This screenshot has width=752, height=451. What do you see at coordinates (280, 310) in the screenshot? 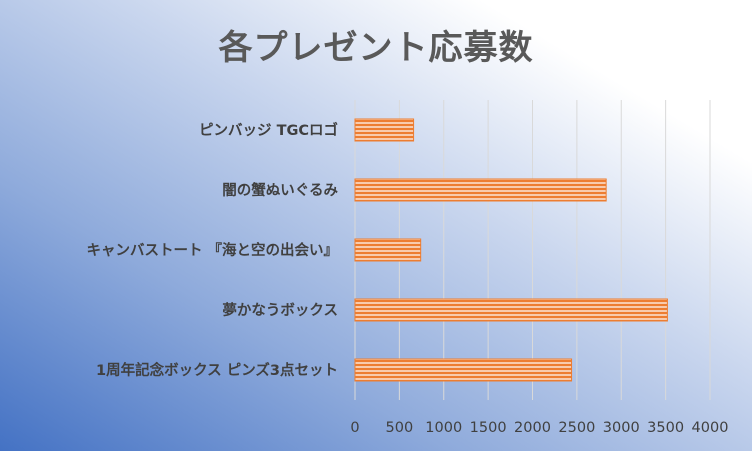
I see `category-label: 夢かなうボックス` at bounding box center [280, 310].